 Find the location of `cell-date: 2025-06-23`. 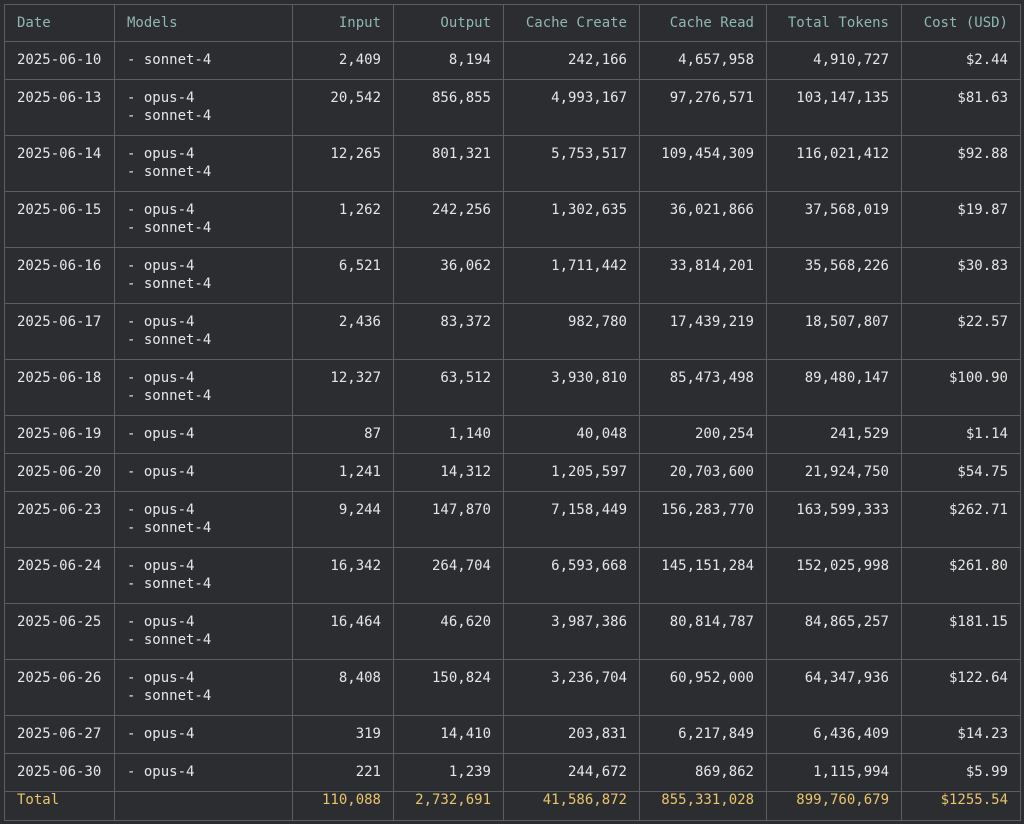

cell-date: 2025-06-23 is located at coordinates (59, 519).